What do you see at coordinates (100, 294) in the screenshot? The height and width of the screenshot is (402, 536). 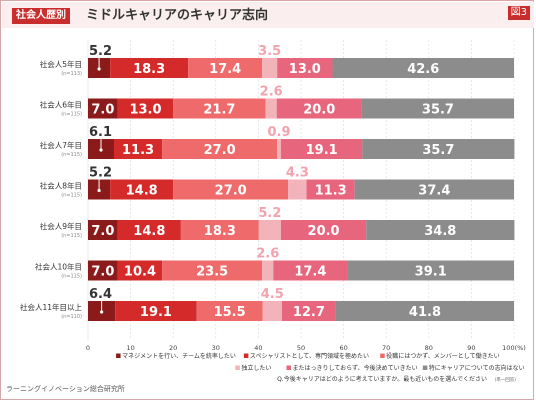 I see `data-label: 6.4` at bounding box center [100, 294].